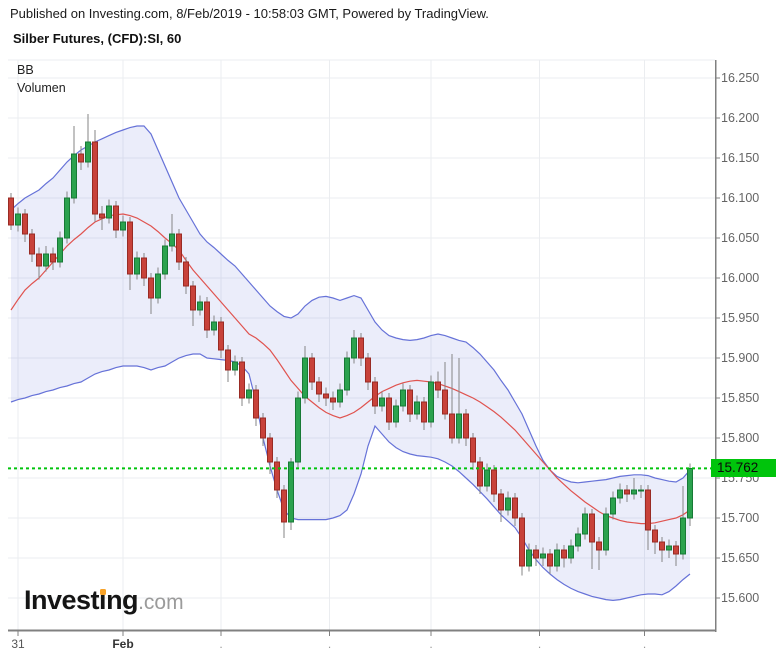 This screenshot has height=663, width=776. I want to click on last-price-label: 15.762, so click(743, 468).